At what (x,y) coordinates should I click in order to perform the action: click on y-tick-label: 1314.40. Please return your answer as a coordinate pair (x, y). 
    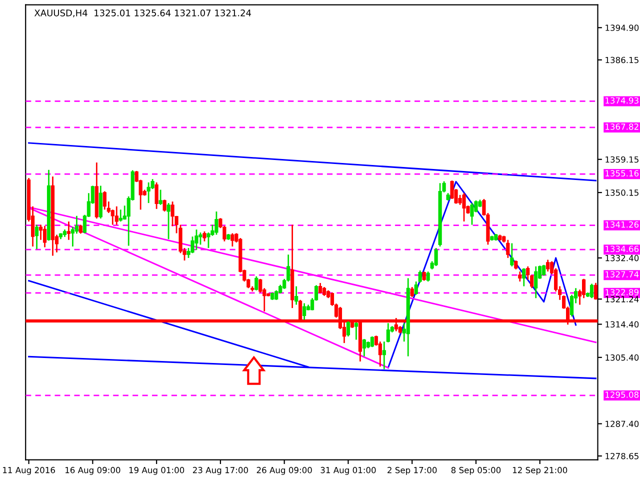
    Looking at the image, I should click on (622, 324).